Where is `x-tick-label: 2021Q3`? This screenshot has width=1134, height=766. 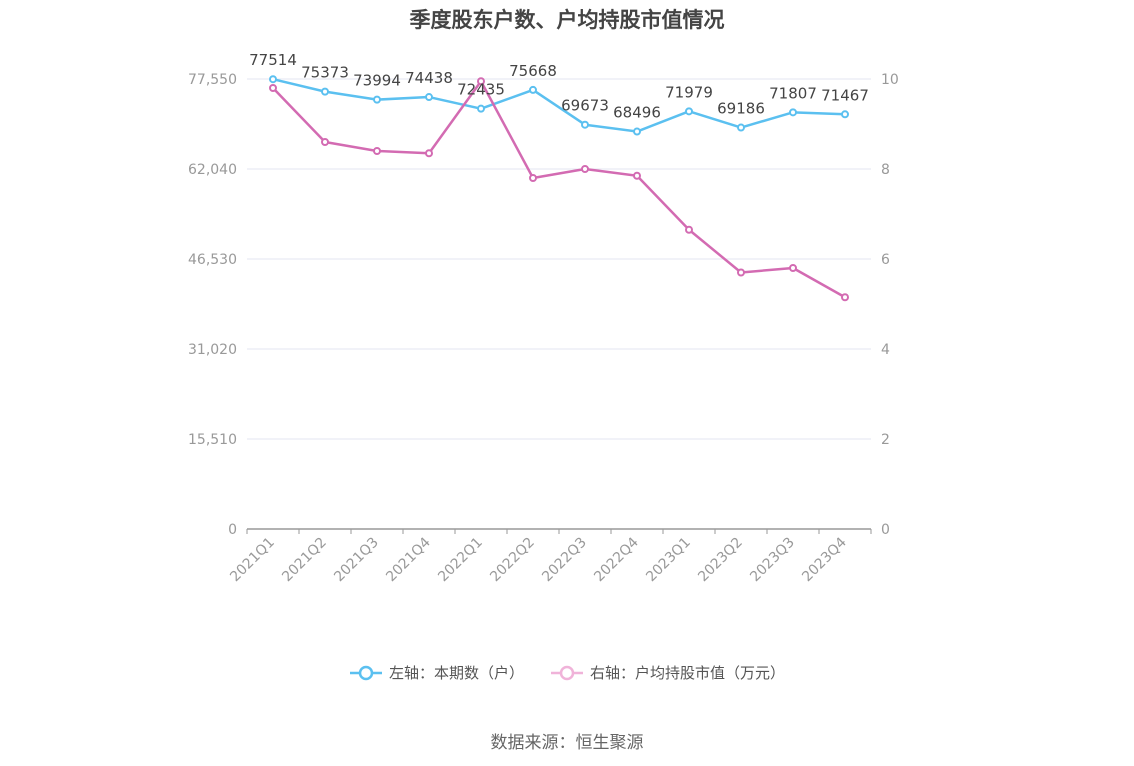
x-tick-label: 2021Q3 is located at coordinates (356, 560).